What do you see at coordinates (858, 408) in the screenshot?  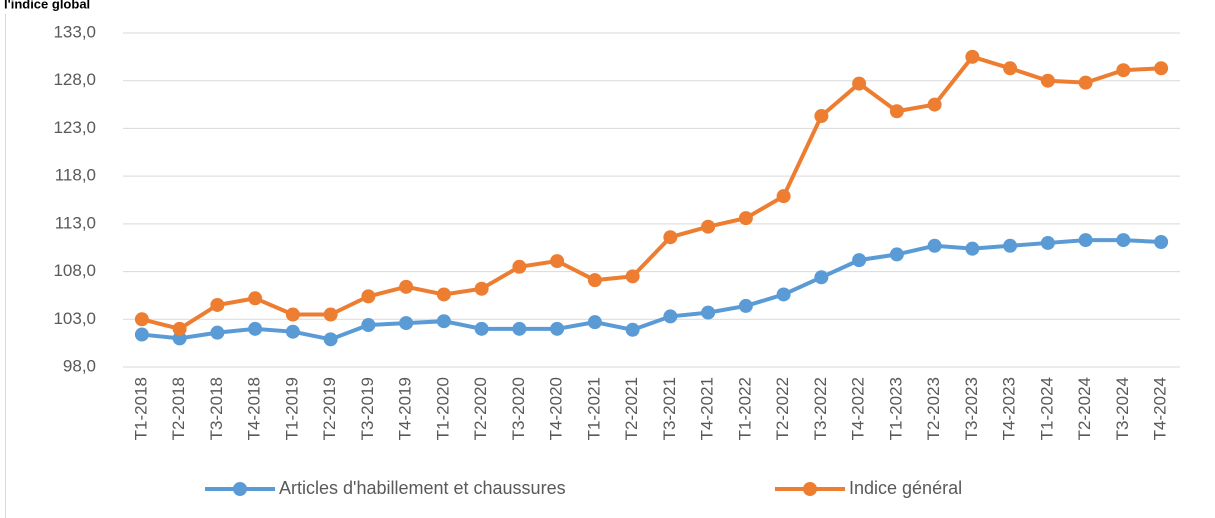 I see `x-tick-label: T4-2022` at bounding box center [858, 408].